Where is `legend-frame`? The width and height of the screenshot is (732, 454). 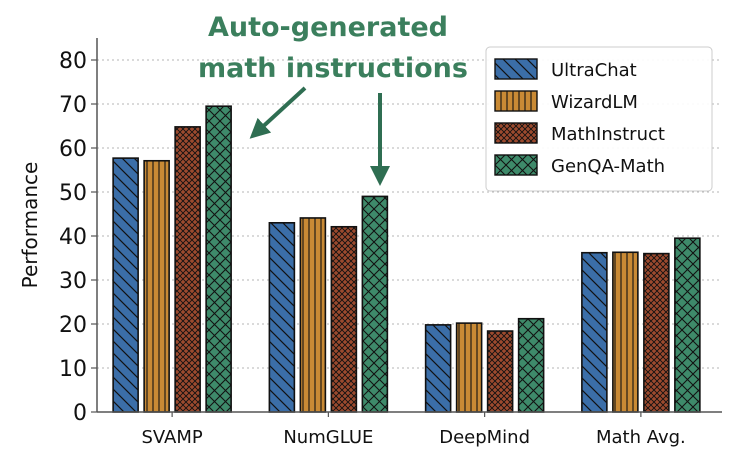 legend-frame is located at coordinates (599, 119).